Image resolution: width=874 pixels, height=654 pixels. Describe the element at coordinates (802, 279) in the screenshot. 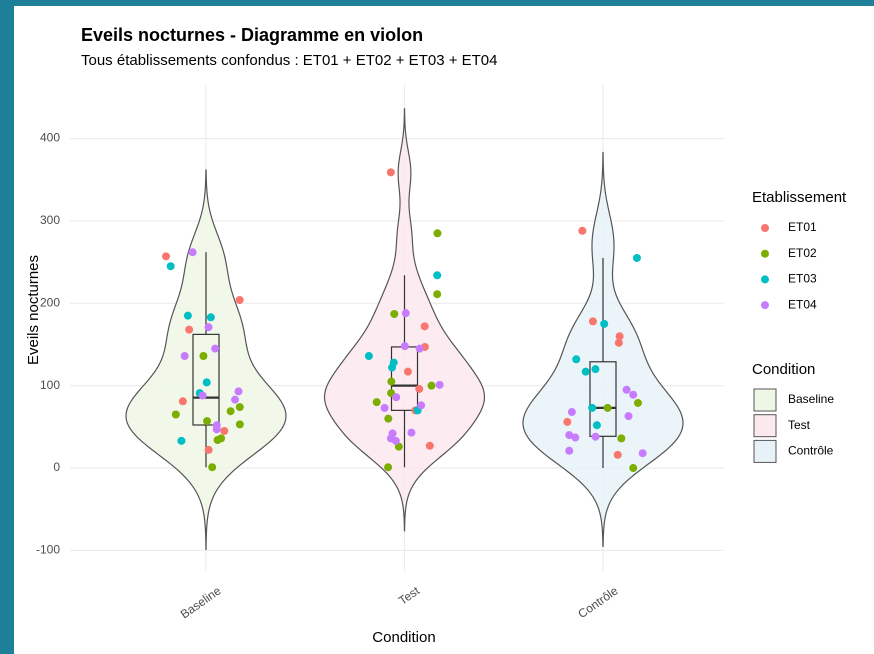

I see `legend-label: ET03` at that location.